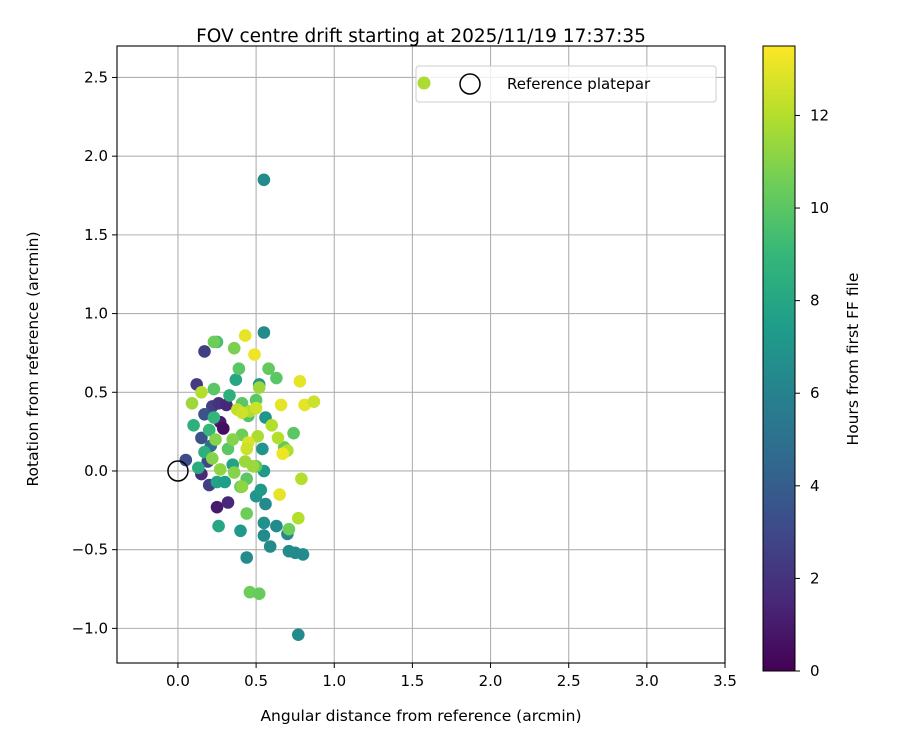  What do you see at coordinates (33, 358) in the screenshot?
I see `y-axis-label: Rotation from reference (arcmin)` at bounding box center [33, 358].